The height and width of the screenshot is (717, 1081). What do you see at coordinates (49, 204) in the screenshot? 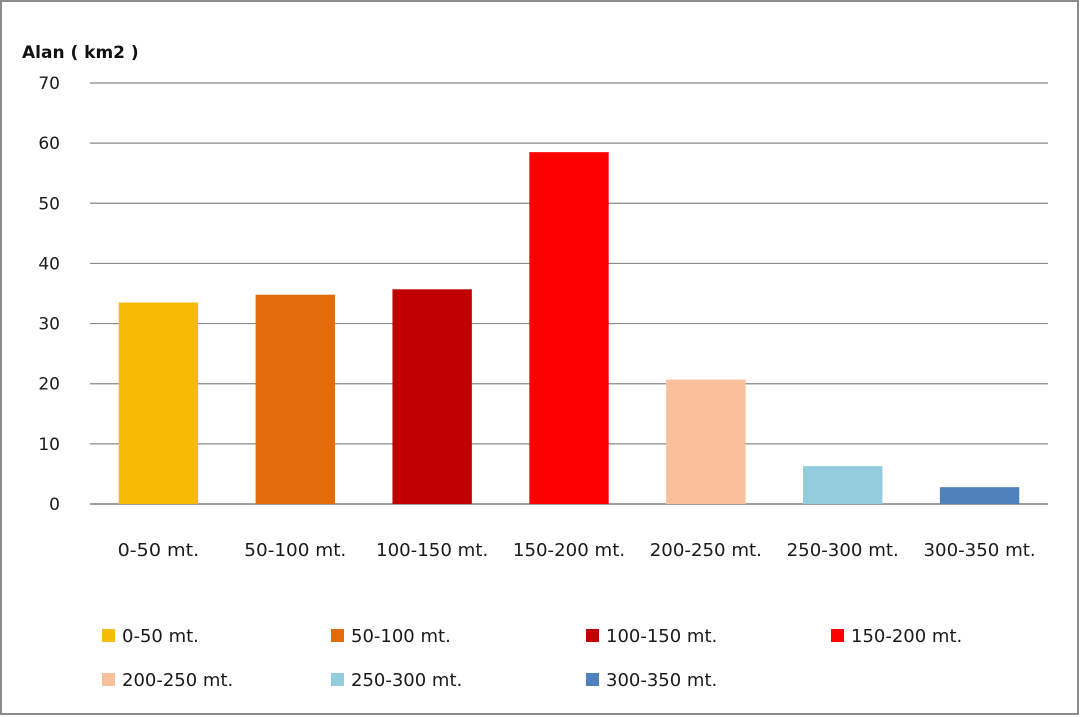
I see `y-tick-label: 50` at bounding box center [49, 204].